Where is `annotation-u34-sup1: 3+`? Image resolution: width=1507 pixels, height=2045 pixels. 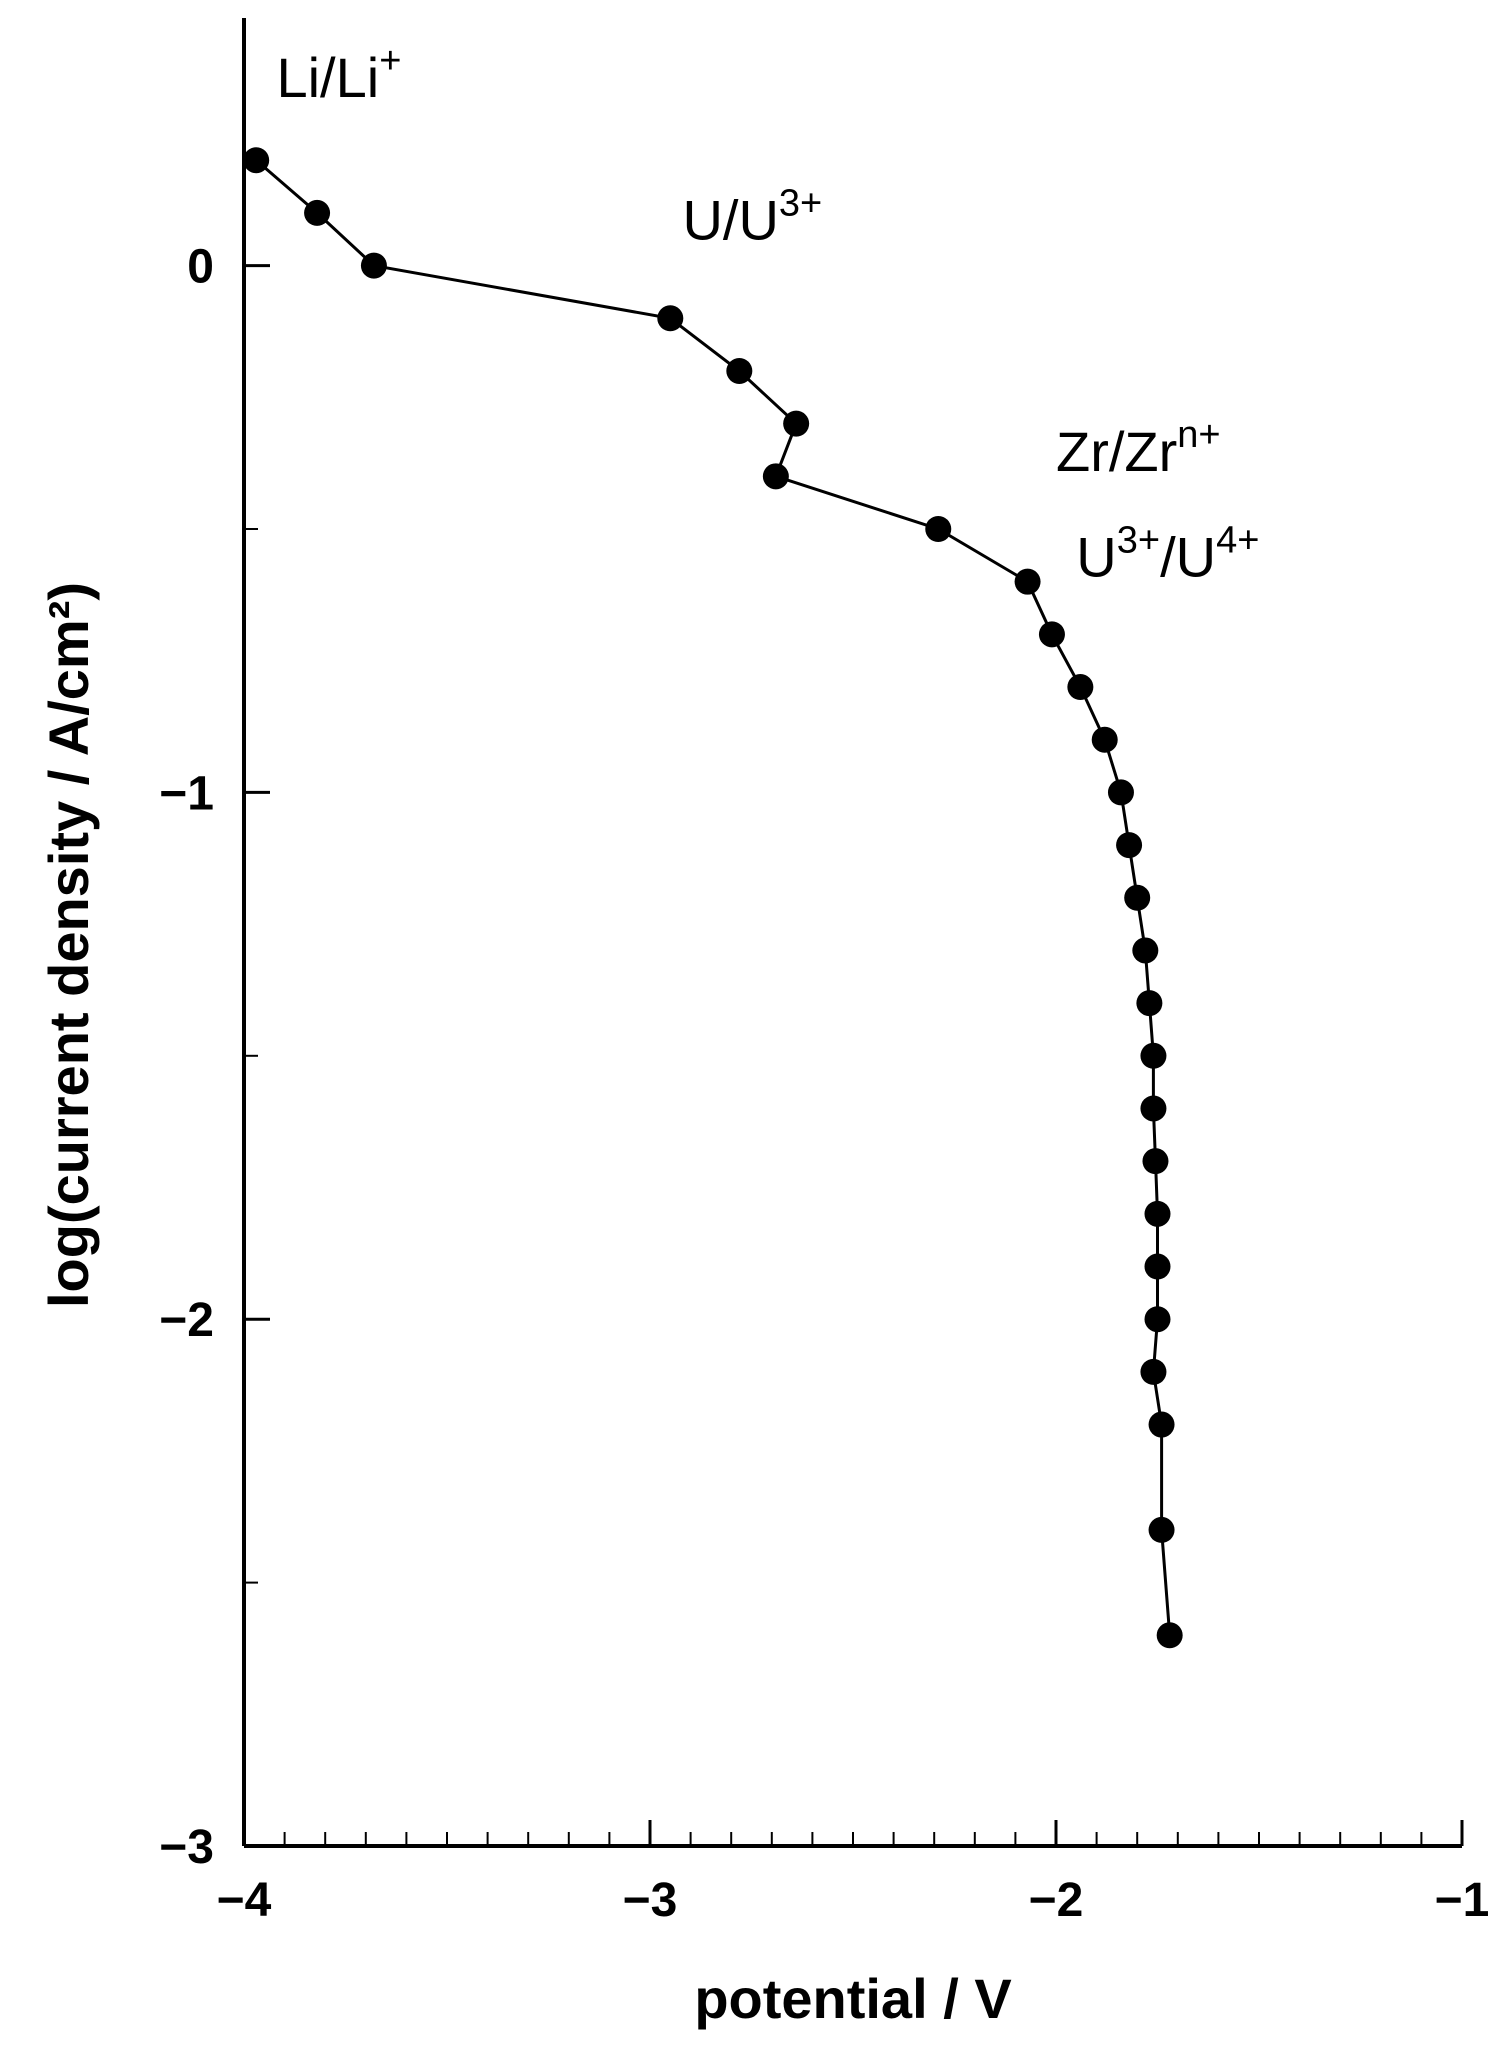 annotation-u34-sup1: 3+ is located at coordinates (1138, 540).